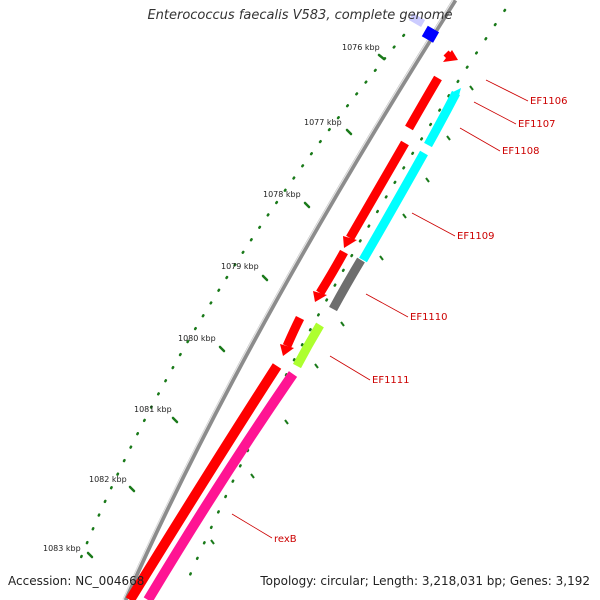  What do you see at coordinates (537, 124) in the screenshot?
I see `gene-label-ef1107: EF1107` at bounding box center [537, 124].